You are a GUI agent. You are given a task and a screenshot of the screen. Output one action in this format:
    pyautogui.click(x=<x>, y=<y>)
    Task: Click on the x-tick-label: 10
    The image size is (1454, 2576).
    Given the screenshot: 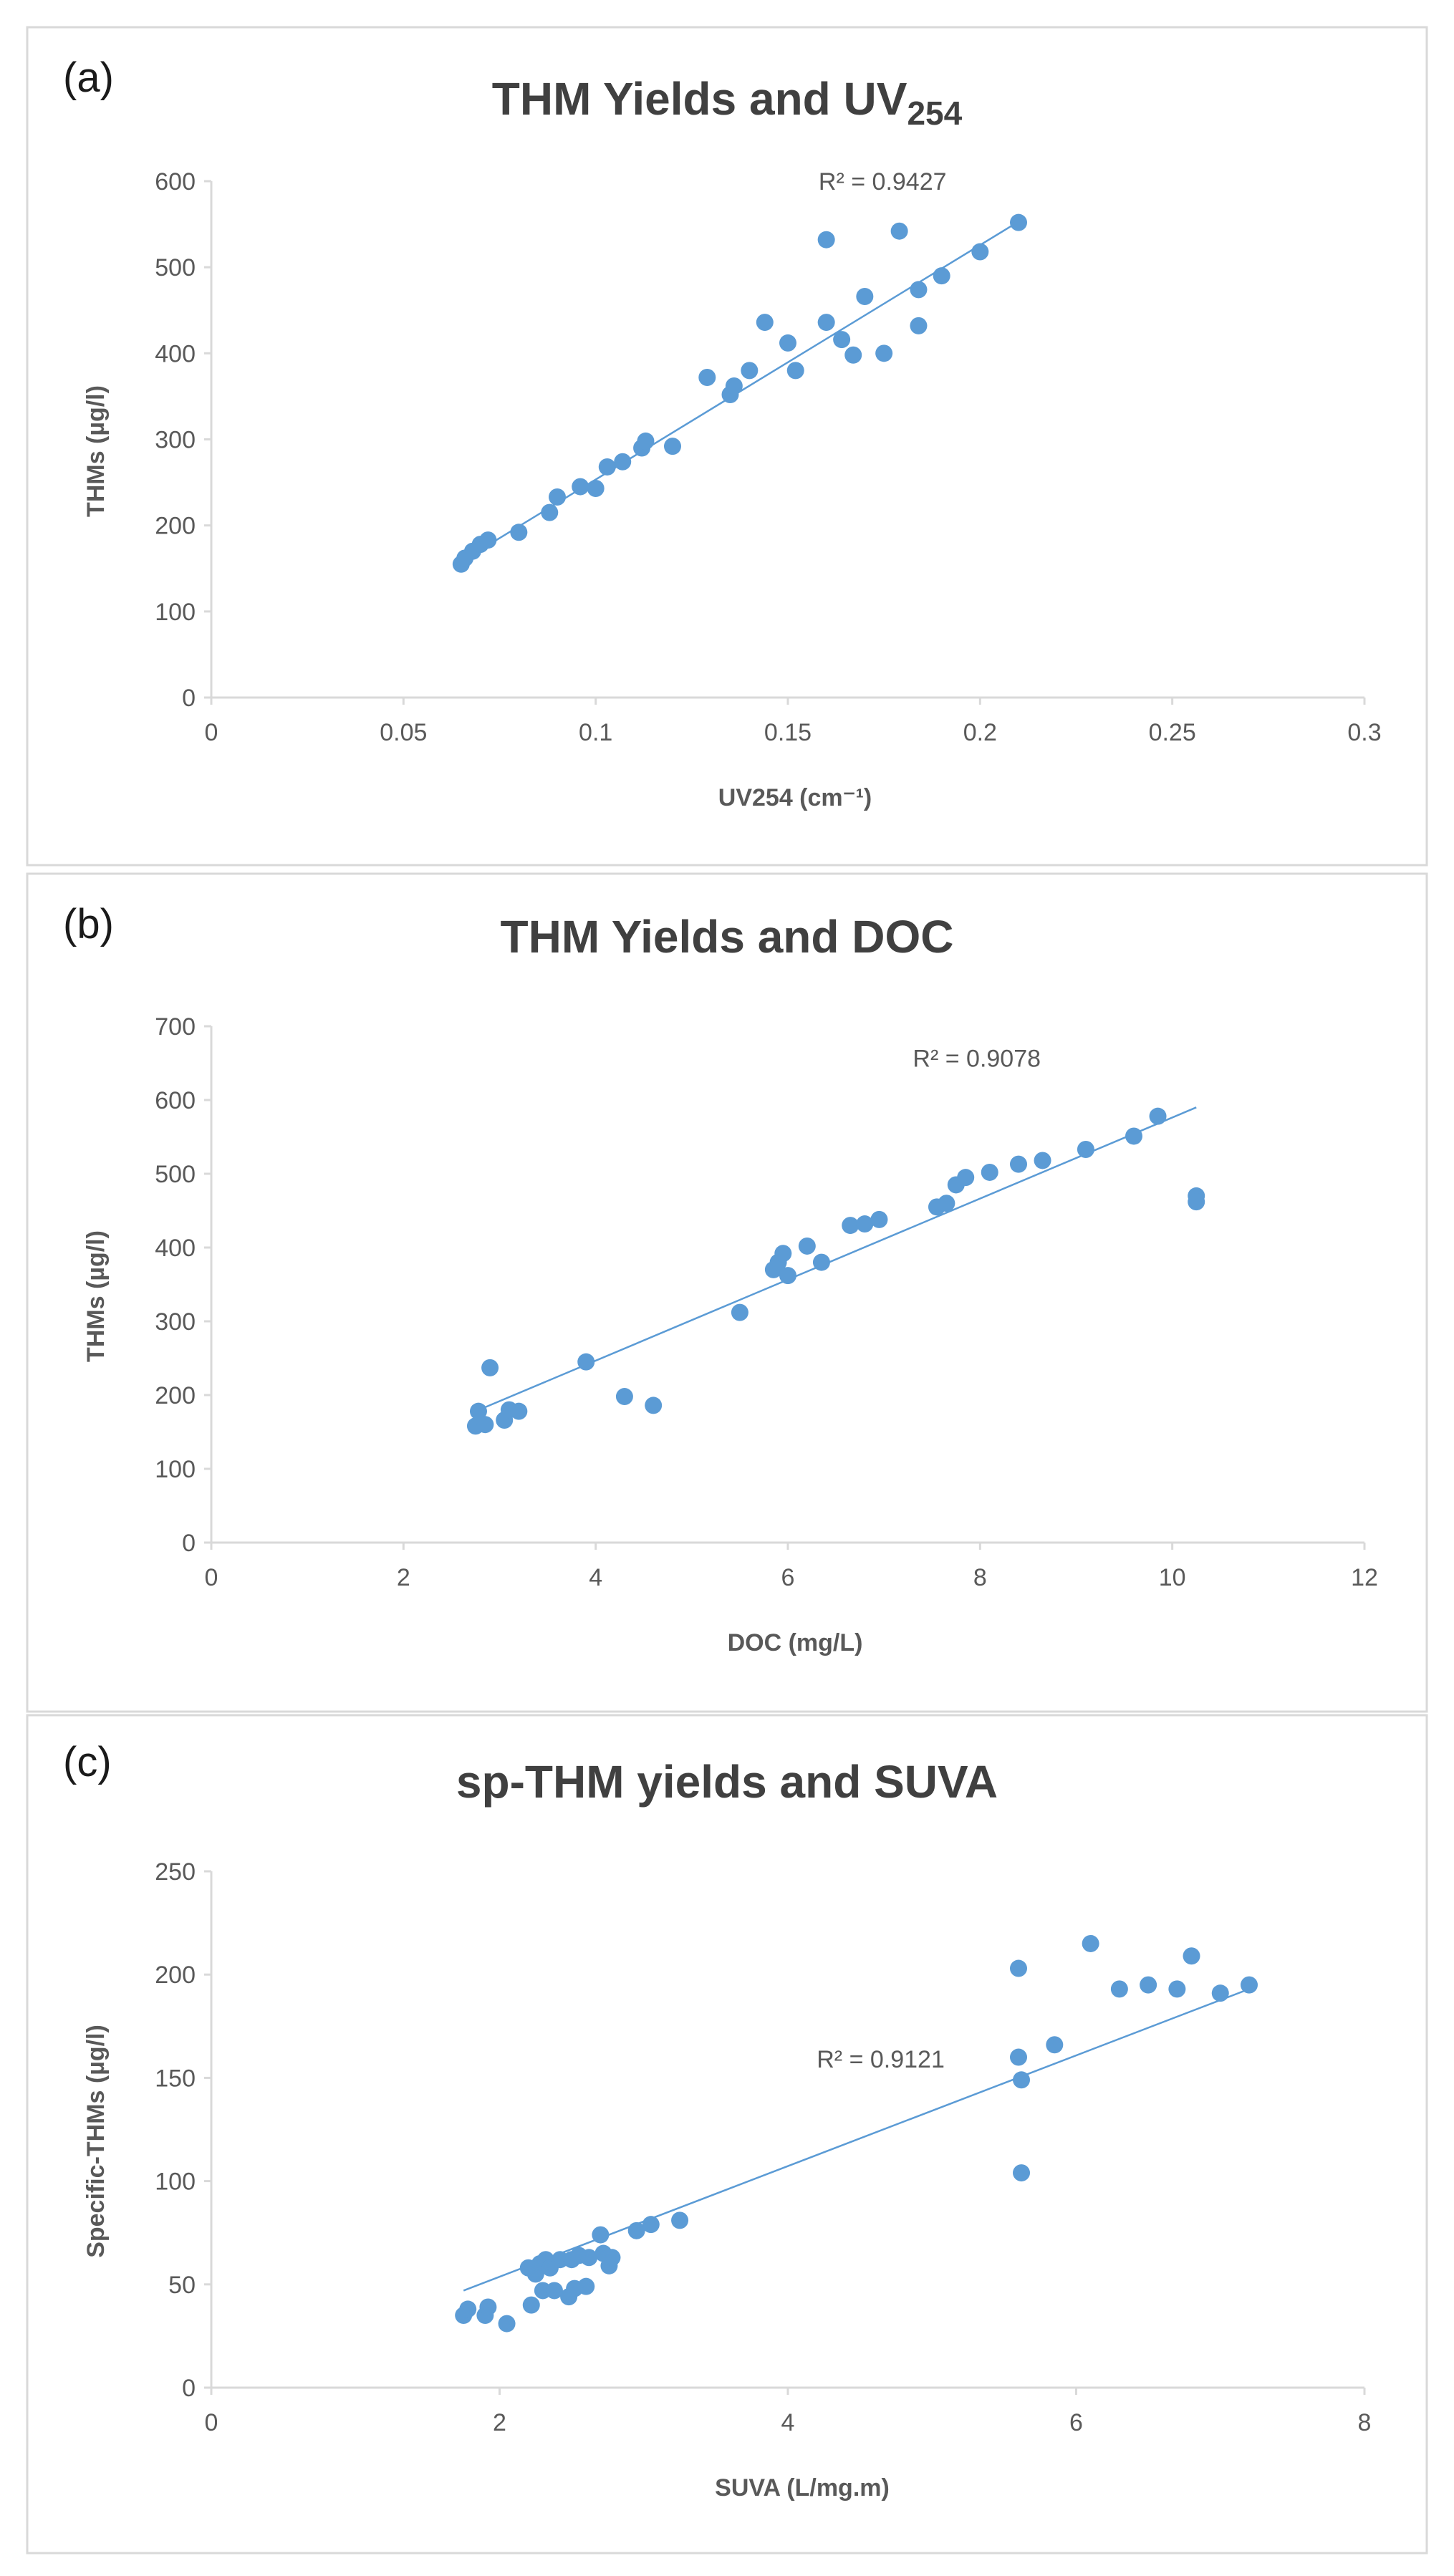 What is the action you would take?
    pyautogui.click(x=1172, y=1577)
    